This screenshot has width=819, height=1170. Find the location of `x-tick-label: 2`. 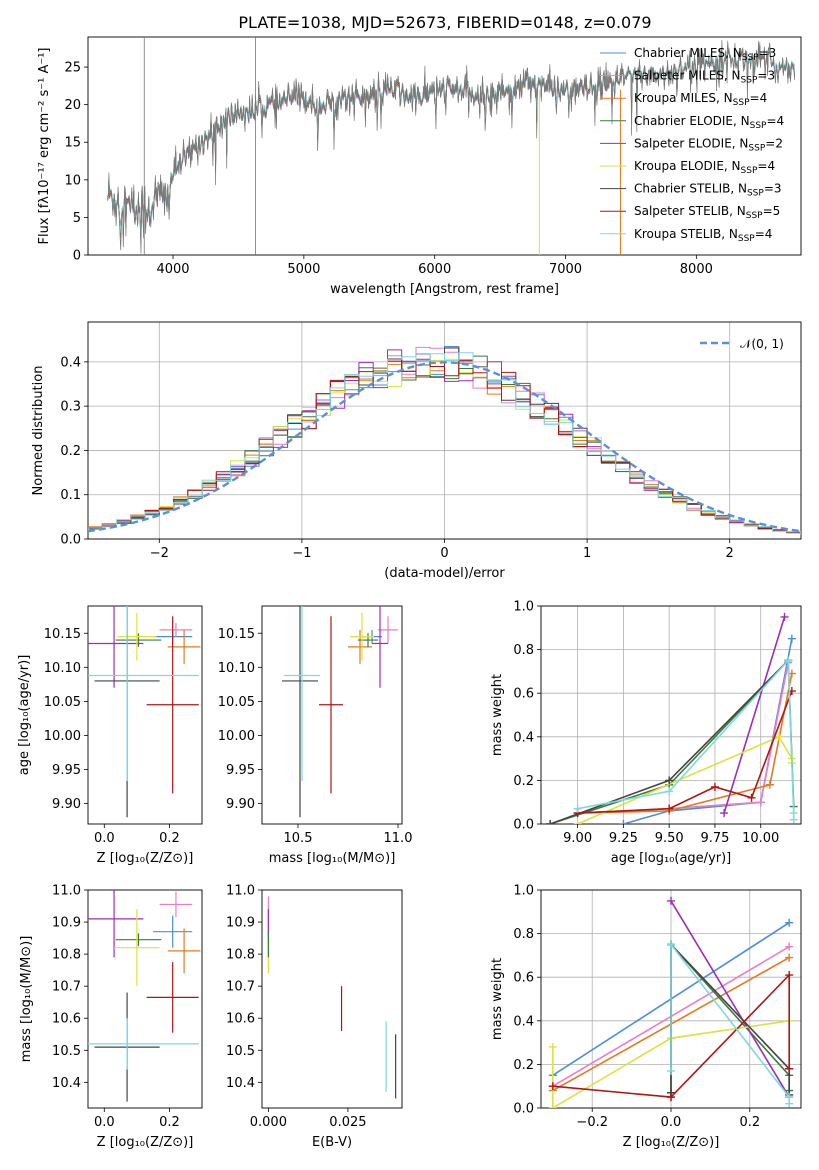

x-tick-label: 2 is located at coordinates (730, 553).